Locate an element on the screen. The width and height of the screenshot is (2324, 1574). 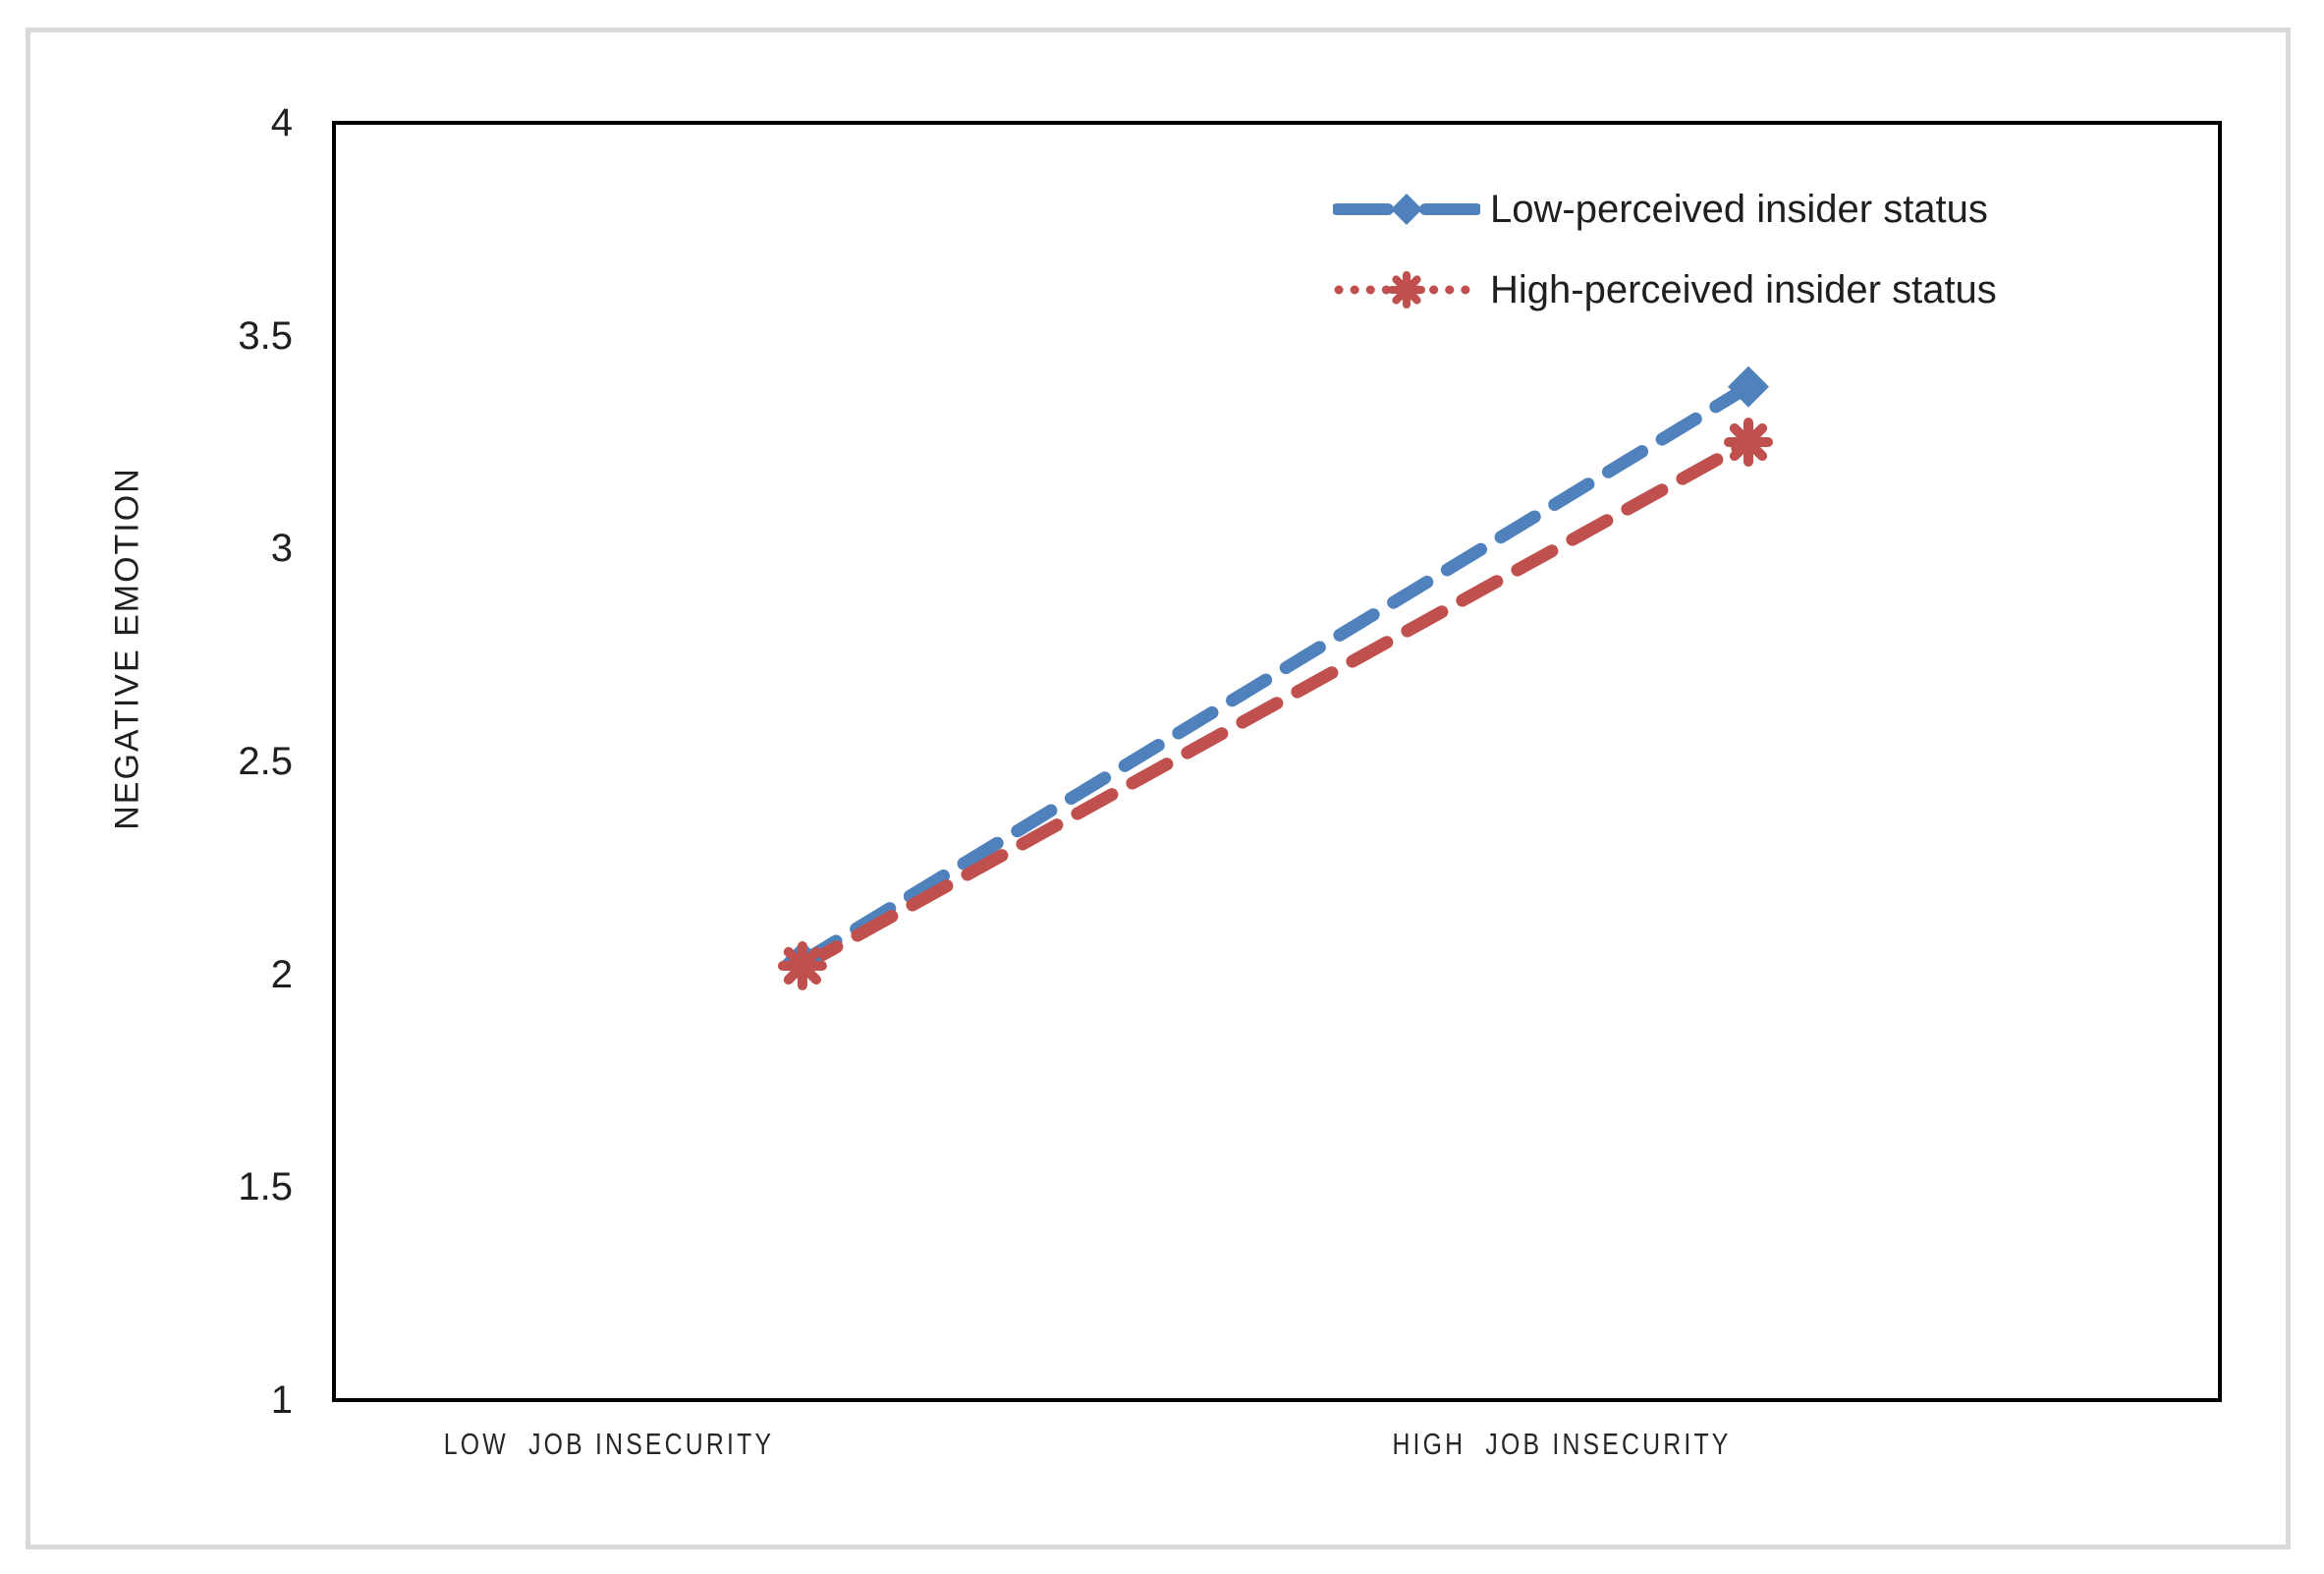
y-tick-label: 1 is located at coordinates (281, 1400).